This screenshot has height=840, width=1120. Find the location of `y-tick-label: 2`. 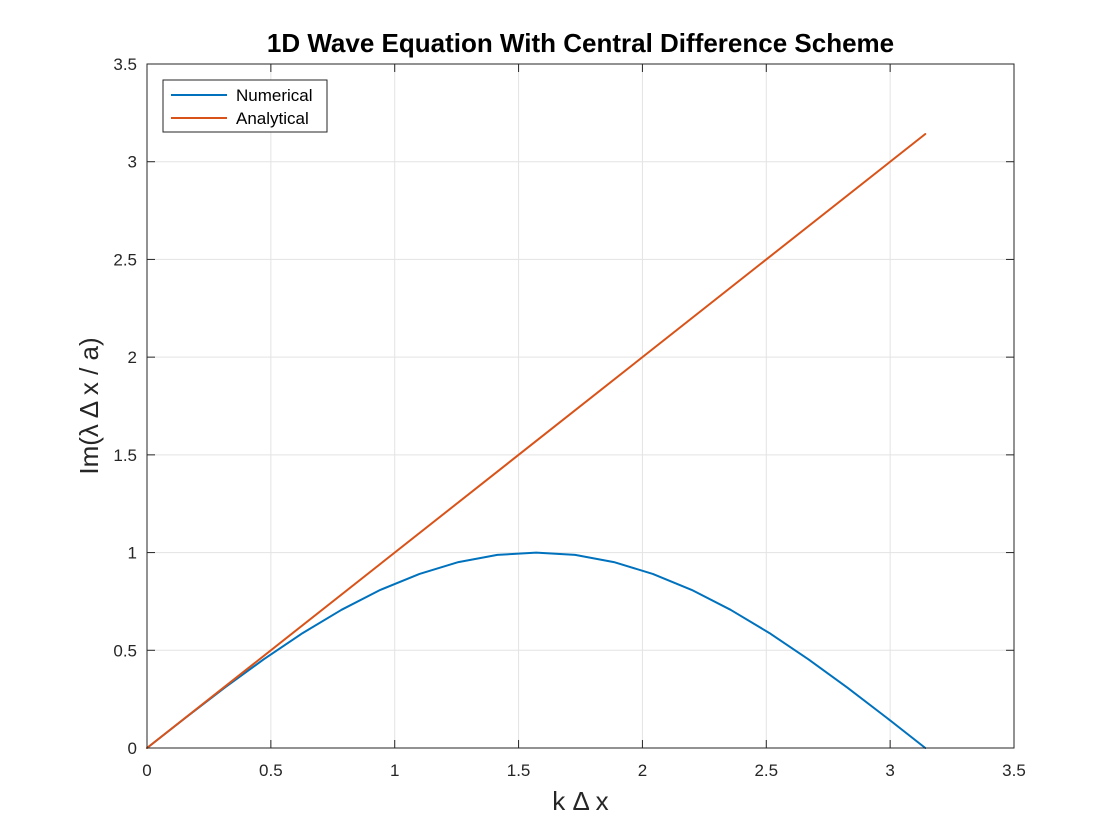

y-tick-label: 2 is located at coordinates (132, 357).